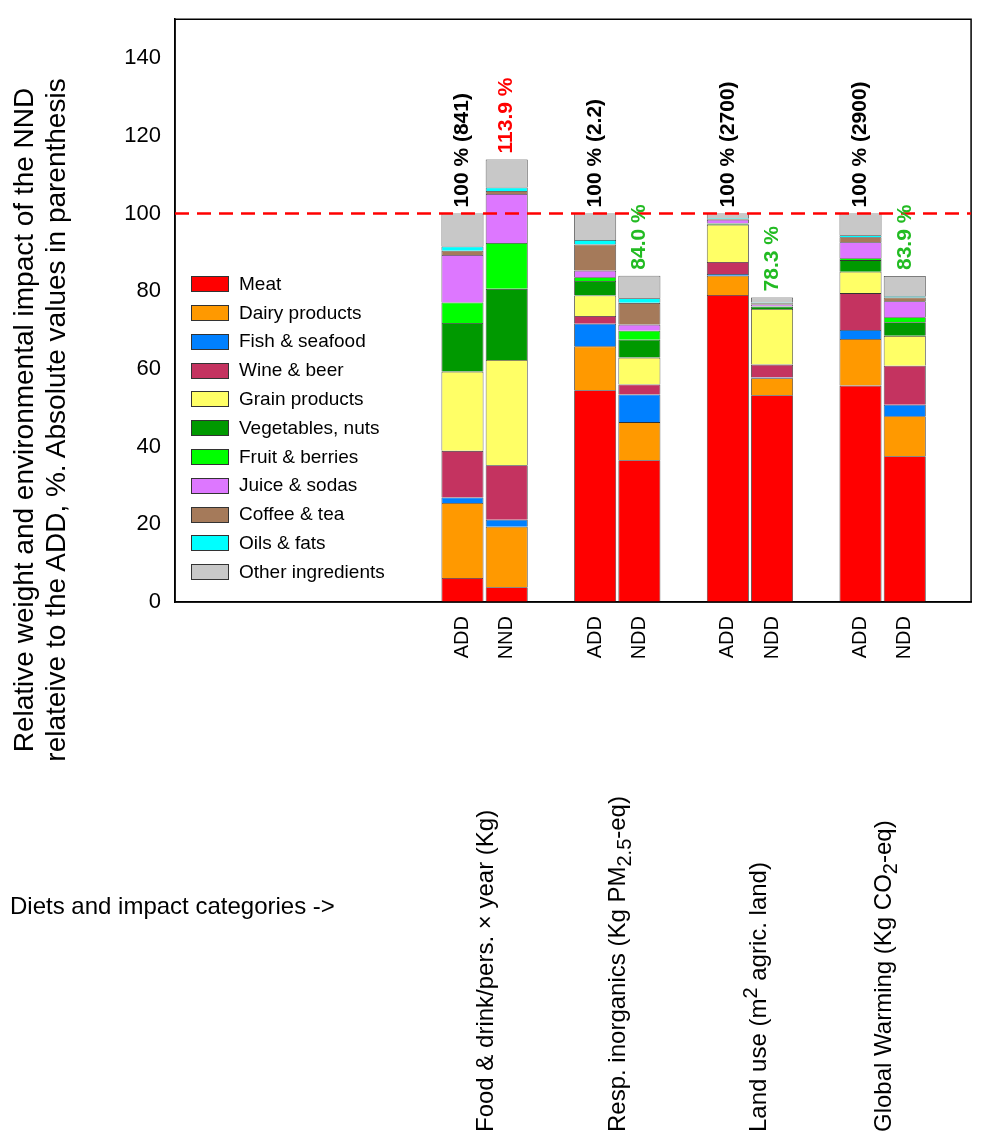  Describe the element at coordinates (505, 638) in the screenshot. I see `x-tick-label: NND` at that location.